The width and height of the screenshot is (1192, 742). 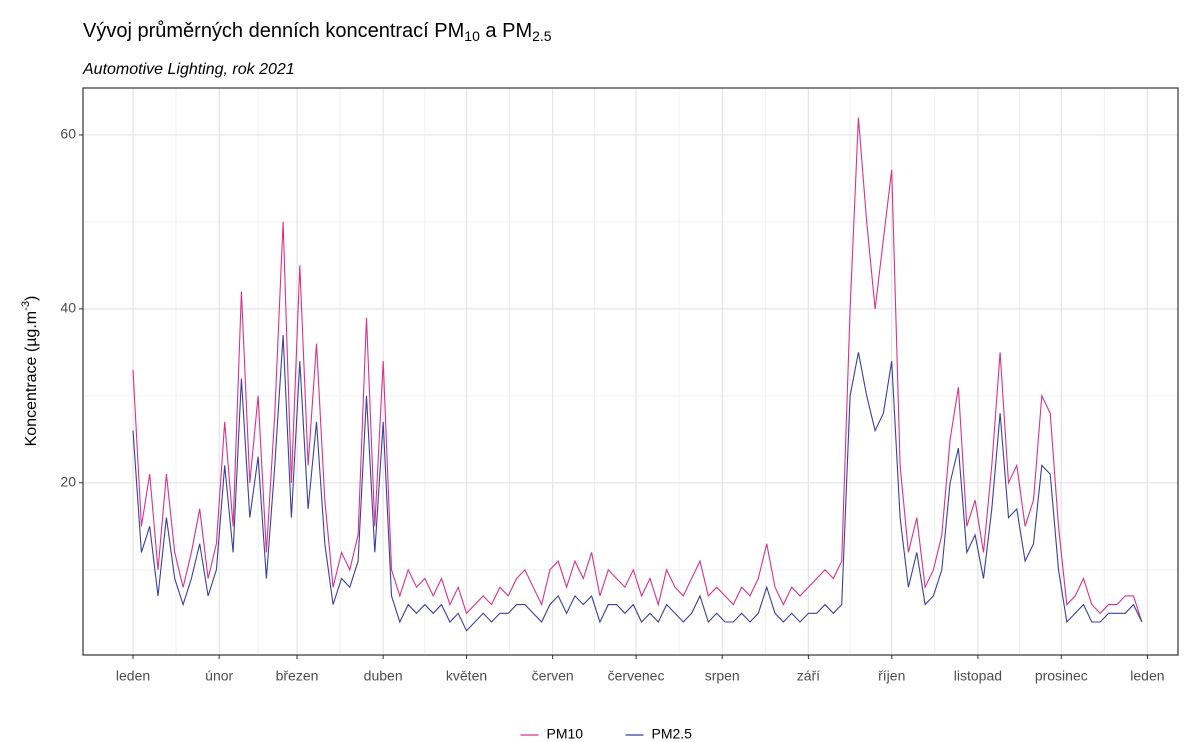 I want to click on x-tick-label: listopad, so click(x=978, y=676).